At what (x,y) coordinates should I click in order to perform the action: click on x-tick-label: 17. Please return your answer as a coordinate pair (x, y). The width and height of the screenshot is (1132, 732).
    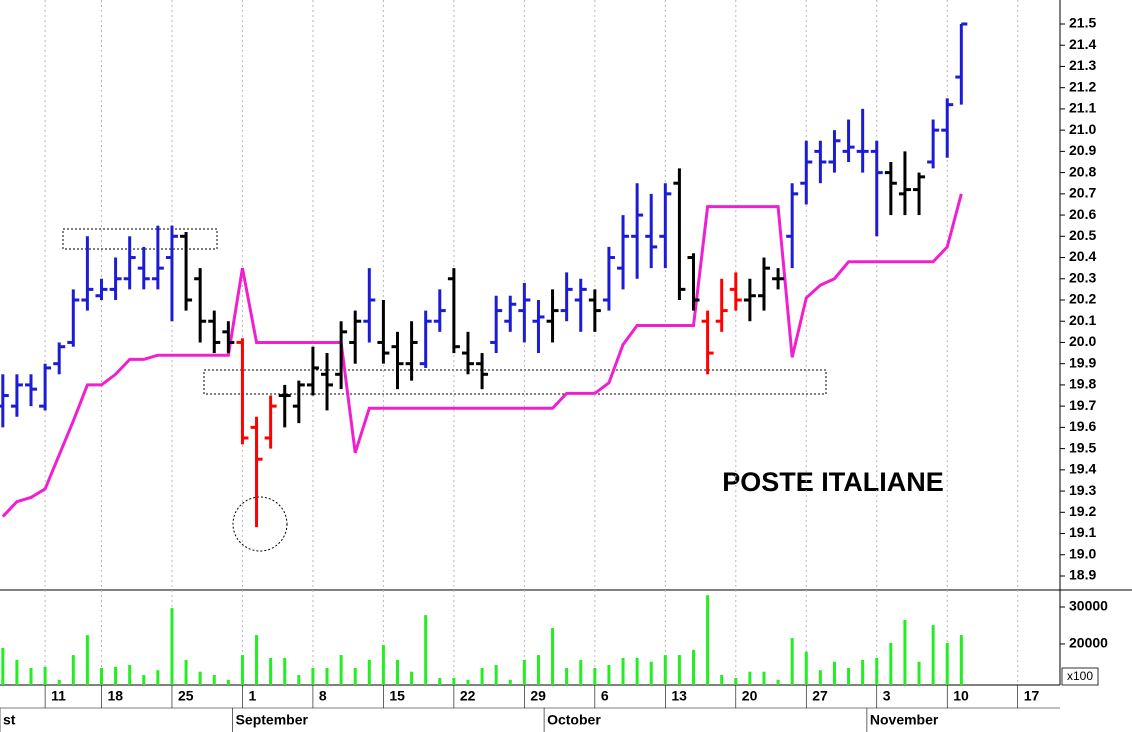
    Looking at the image, I should click on (1032, 696).